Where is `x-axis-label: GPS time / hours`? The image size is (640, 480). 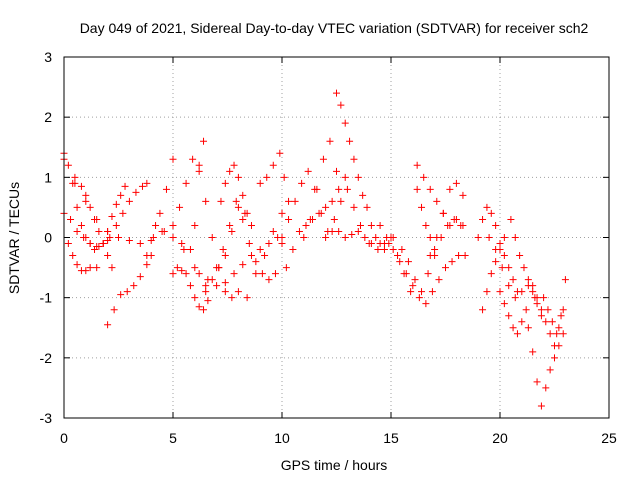 x-axis-label: GPS time / hours is located at coordinates (334, 465).